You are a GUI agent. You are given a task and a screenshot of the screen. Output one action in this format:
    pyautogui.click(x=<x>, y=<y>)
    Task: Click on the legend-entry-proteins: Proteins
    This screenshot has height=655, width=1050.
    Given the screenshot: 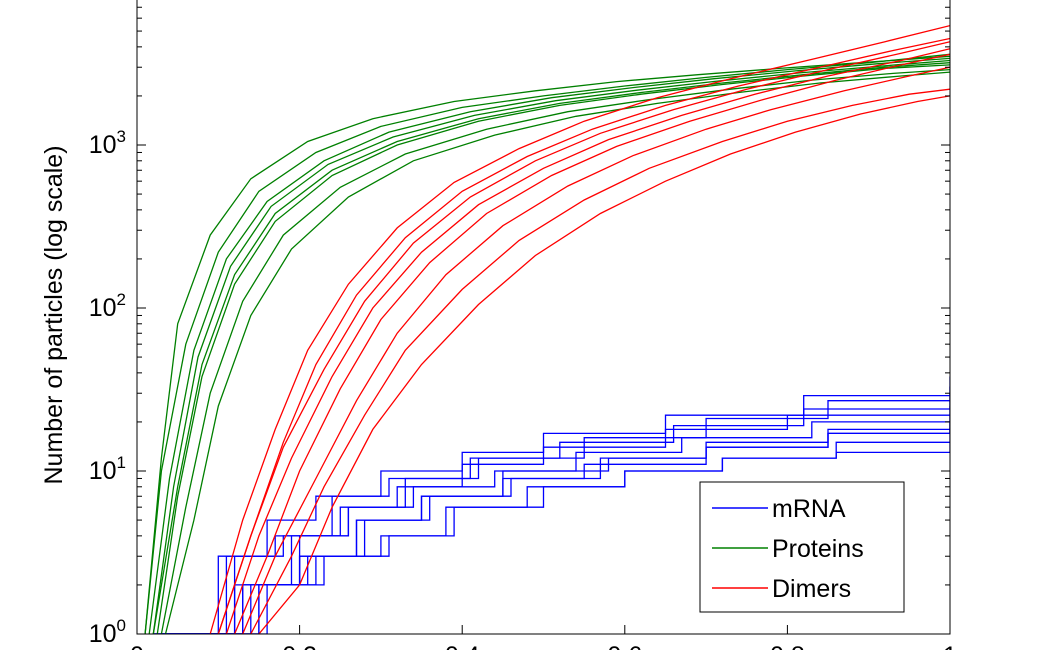 What is the action you would take?
    pyautogui.click(x=788, y=549)
    